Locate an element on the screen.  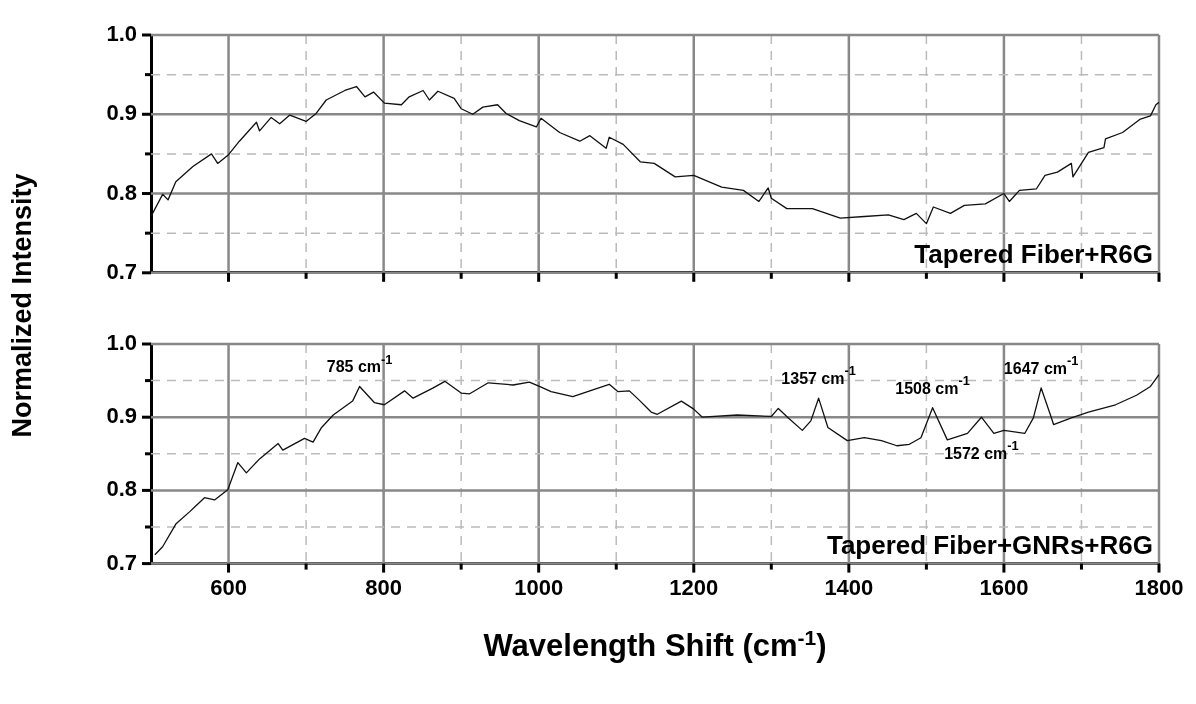
x-tick-label: 800 is located at coordinates (383, 587).